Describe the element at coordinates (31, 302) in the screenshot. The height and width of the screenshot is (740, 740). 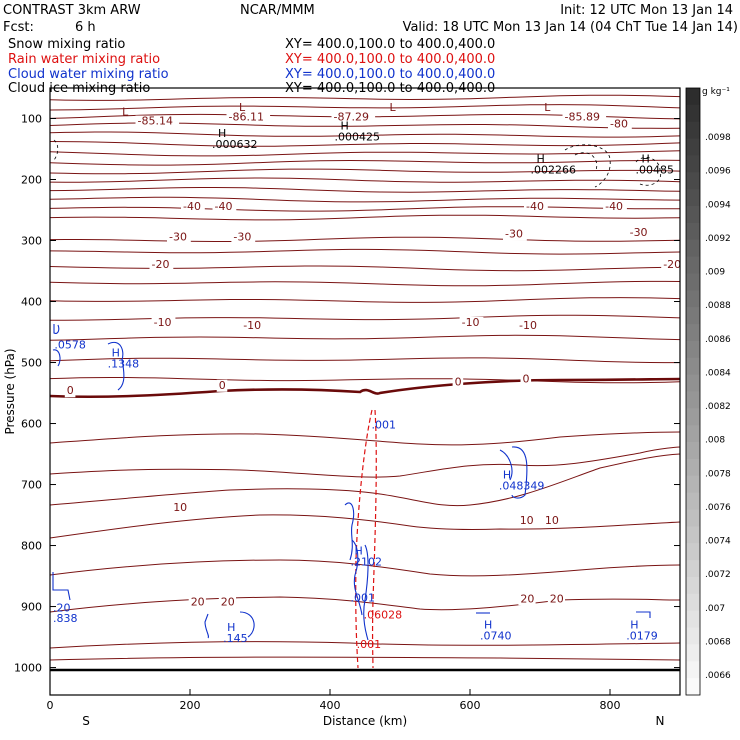
I see `y-tick-label: 400` at that location.